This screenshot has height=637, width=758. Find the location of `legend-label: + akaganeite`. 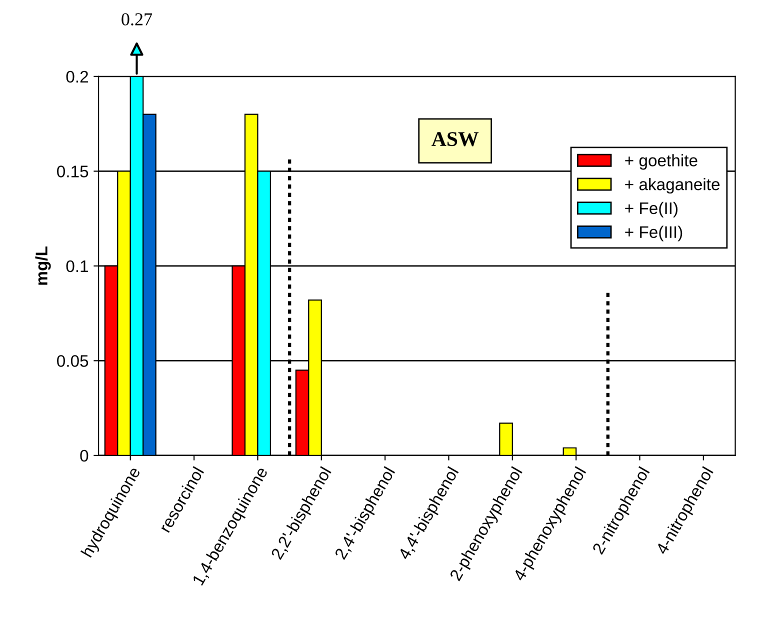

legend-label: + akaganeite is located at coordinates (672, 186).